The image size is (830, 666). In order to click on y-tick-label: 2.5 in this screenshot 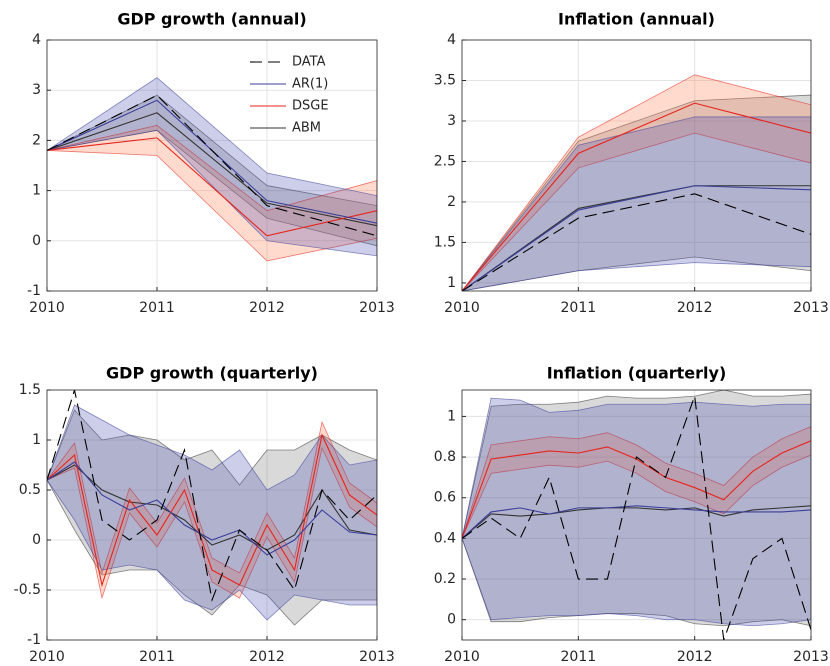, I will do `click(445, 161)`.